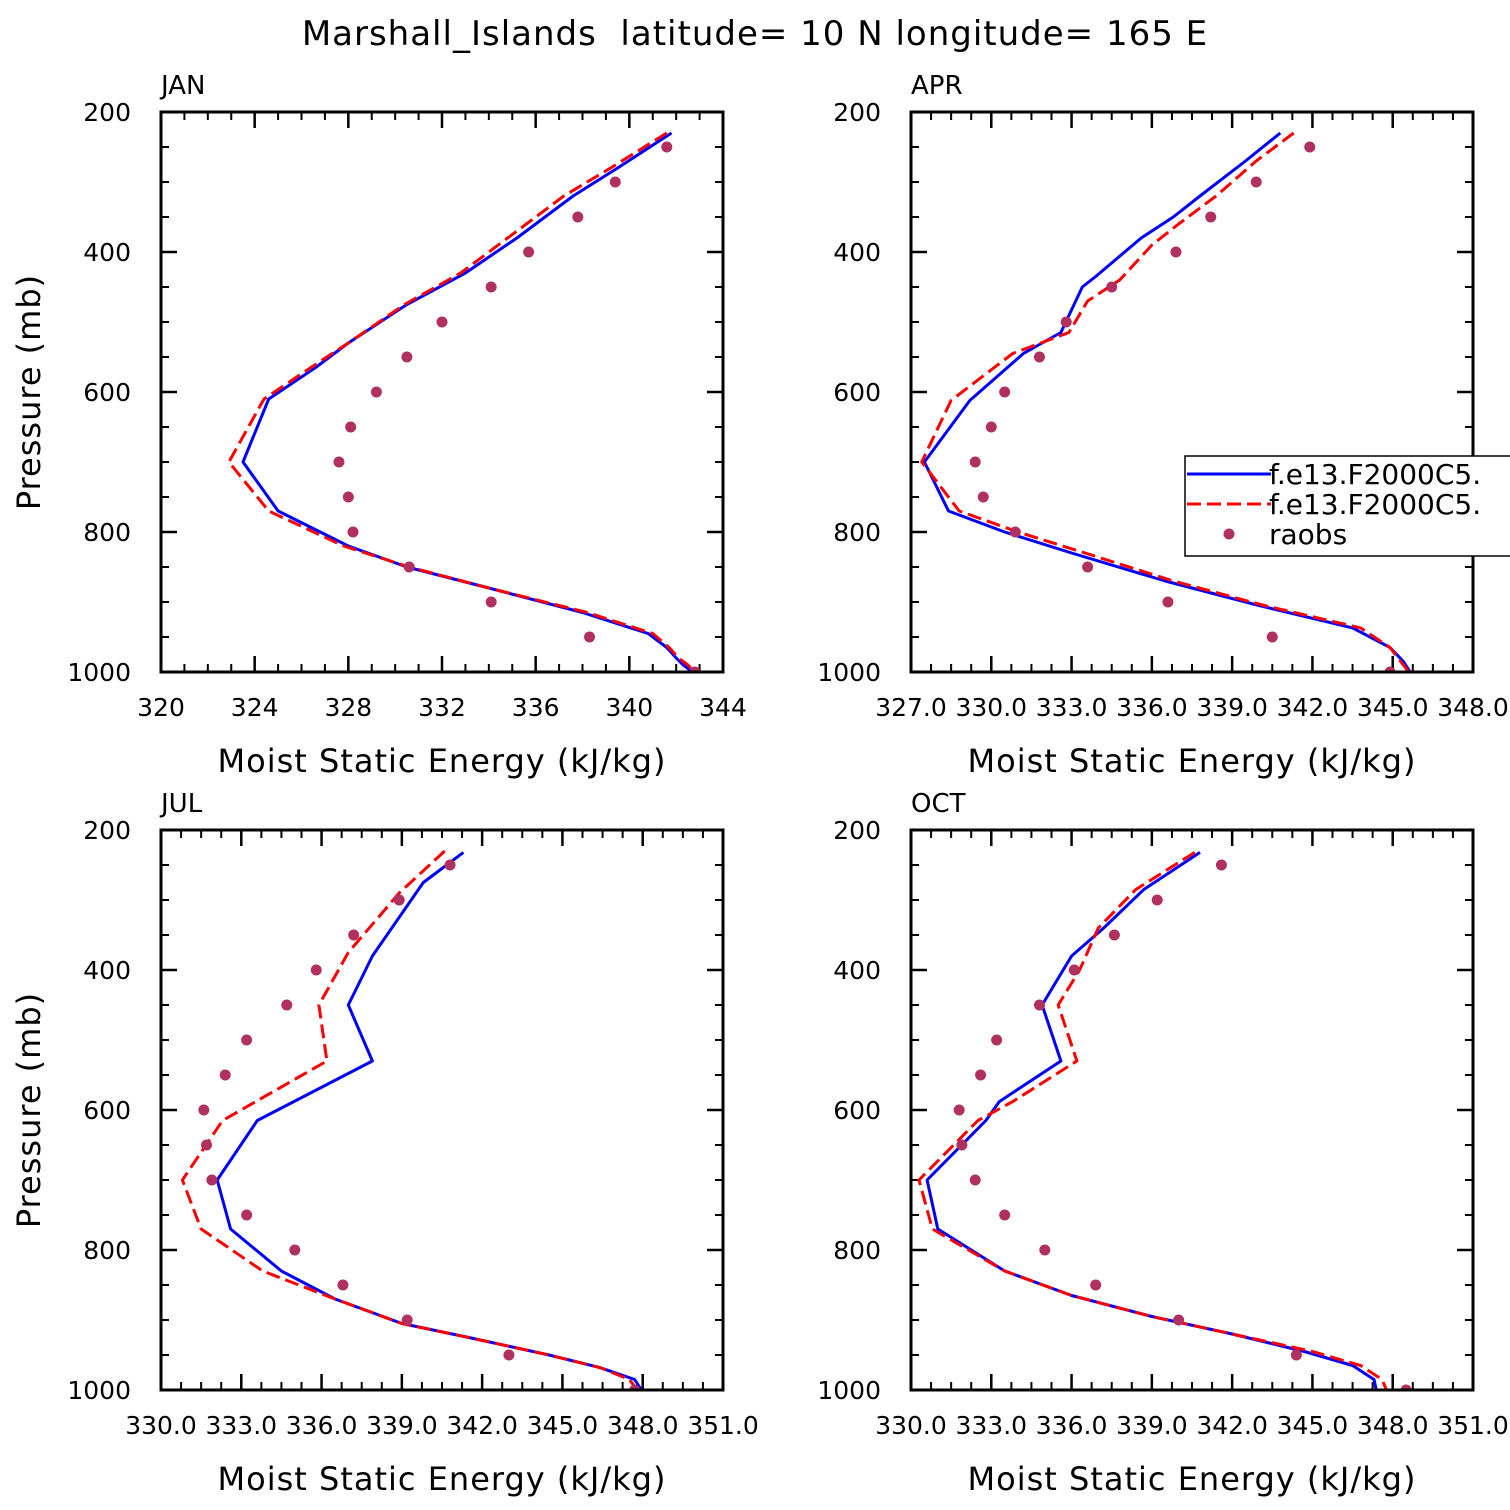 Image resolution: width=1510 pixels, height=1510 pixels. What do you see at coordinates (1313, 1425) in the screenshot?
I see `x-tick-label: 345.0` at bounding box center [1313, 1425].